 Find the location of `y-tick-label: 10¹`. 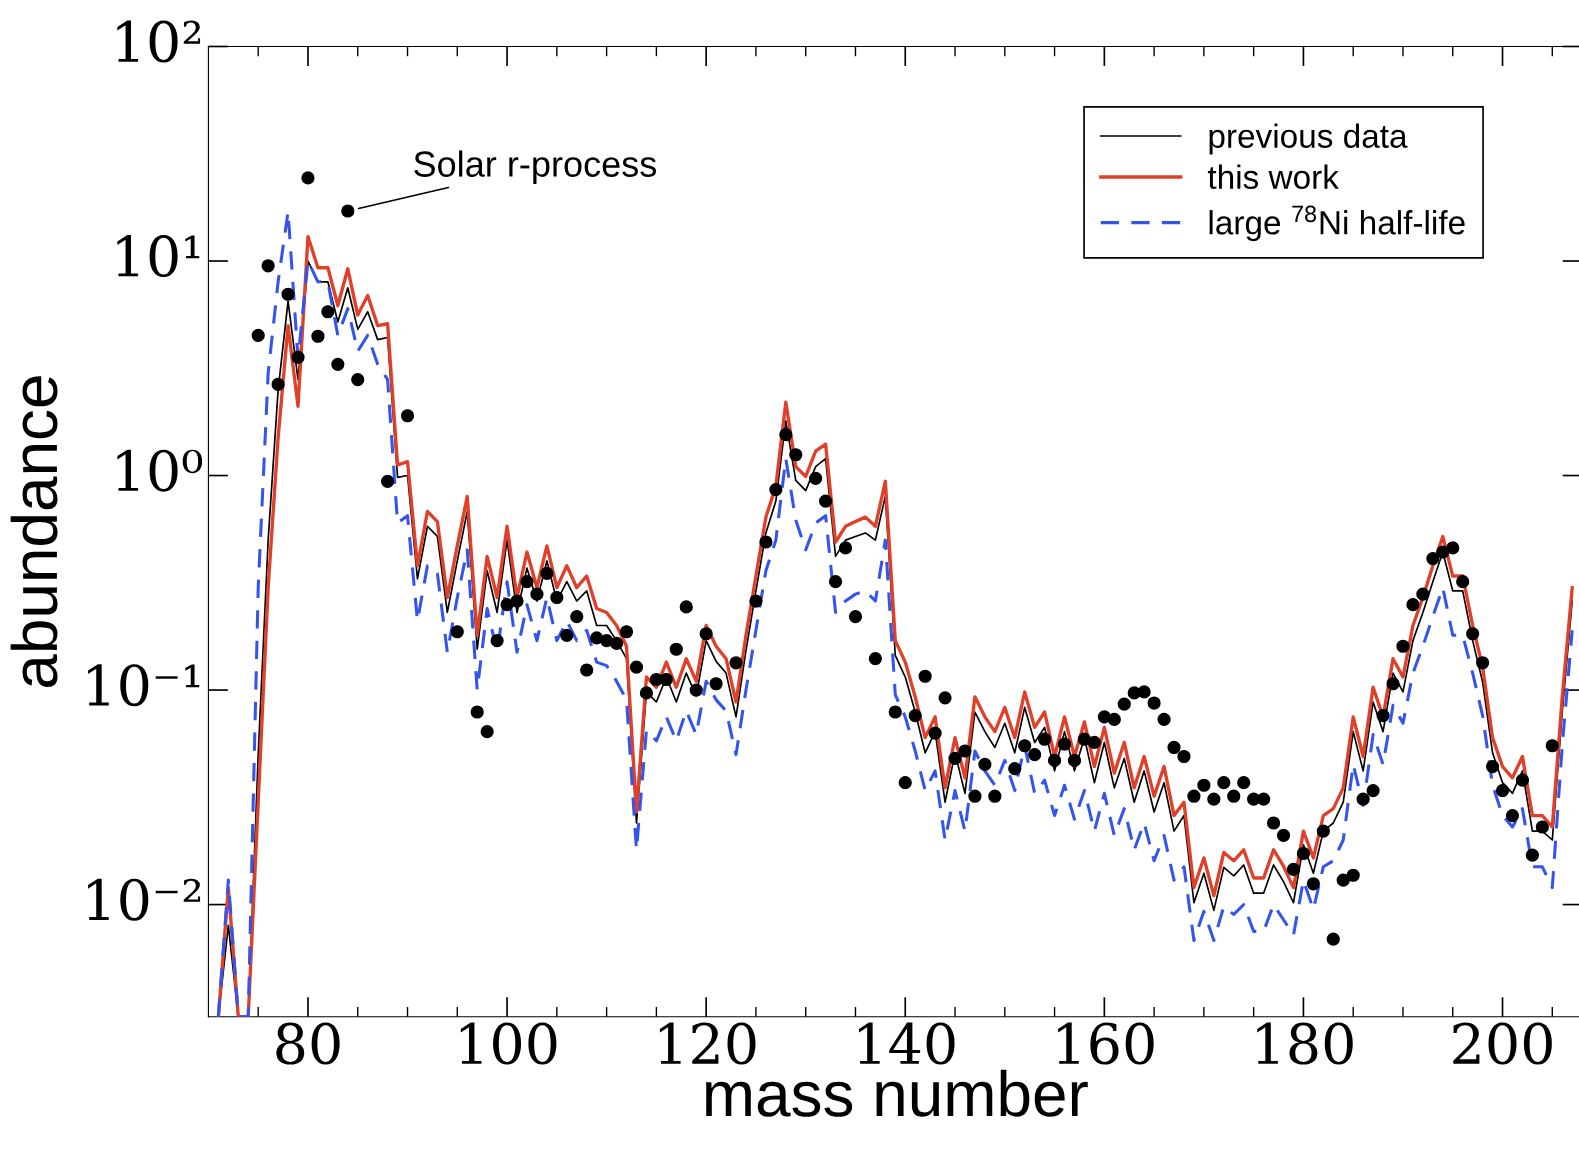

y-tick-label: 10¹ is located at coordinates (158, 256).